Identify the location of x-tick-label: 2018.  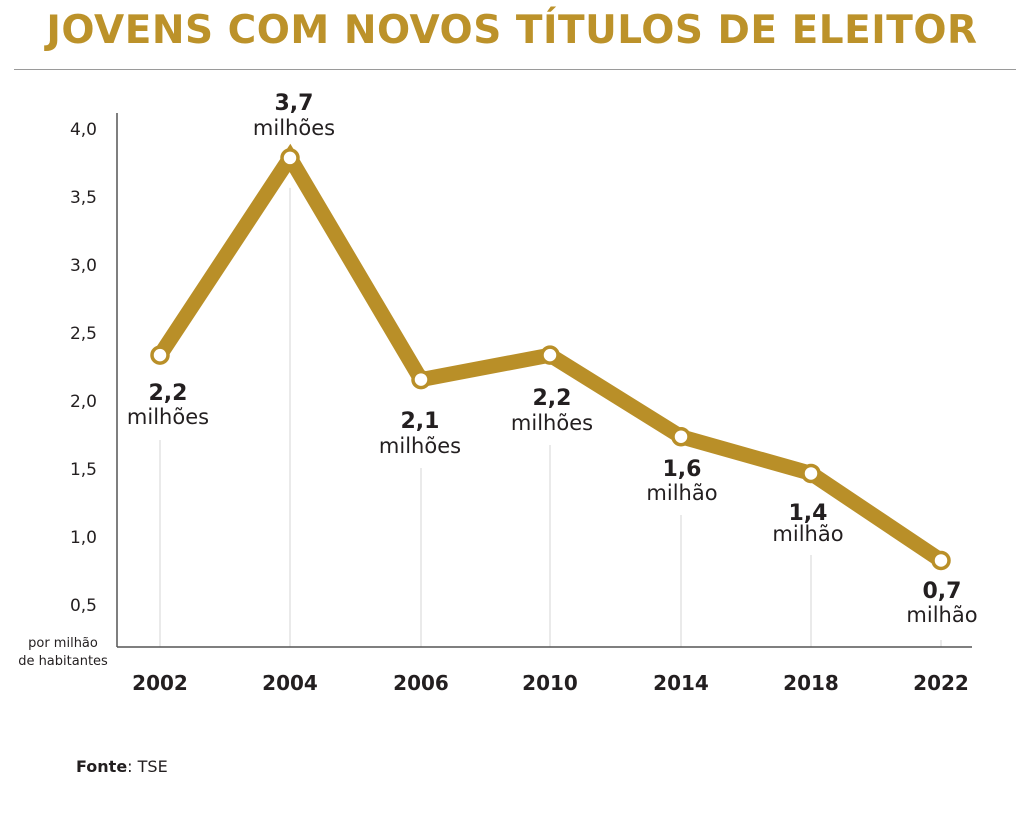
(811, 683).